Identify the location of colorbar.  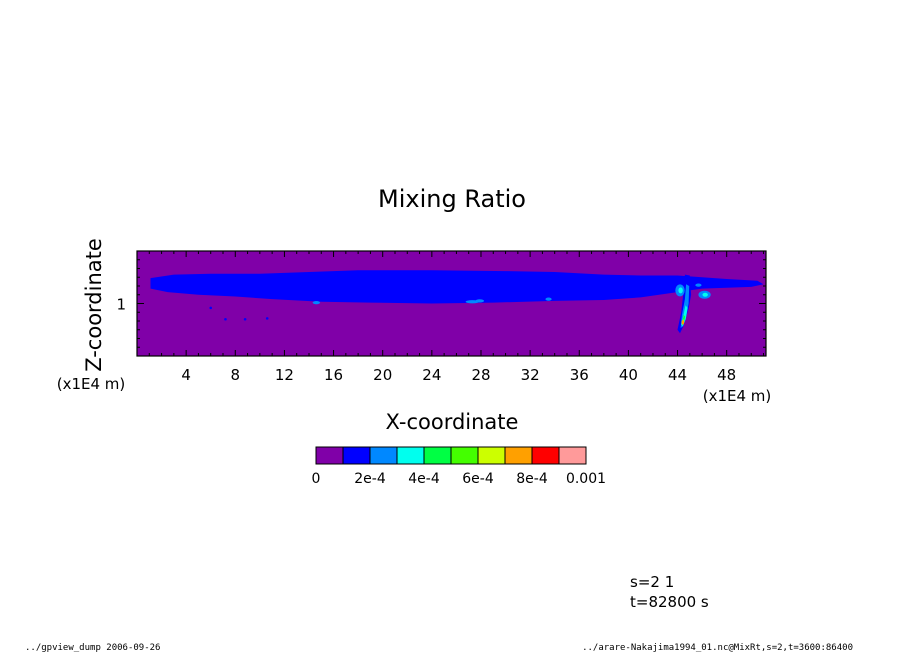
(451, 455).